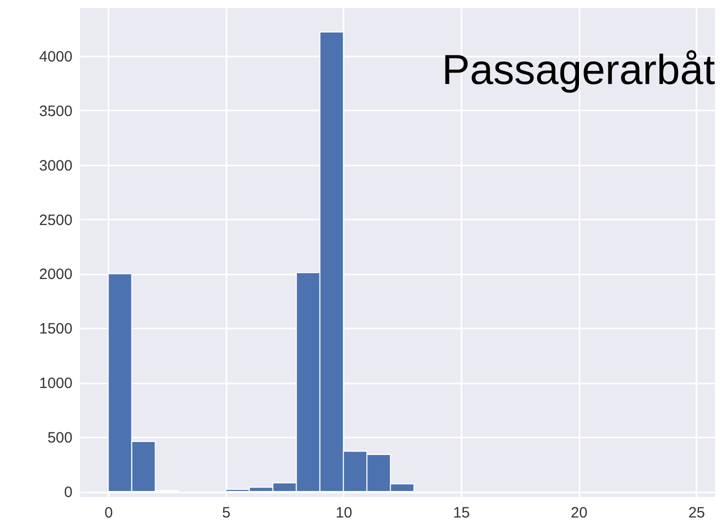 This screenshot has height=531, width=728. What do you see at coordinates (55, 275) in the screenshot?
I see `y-tick-label: 2000` at bounding box center [55, 275].